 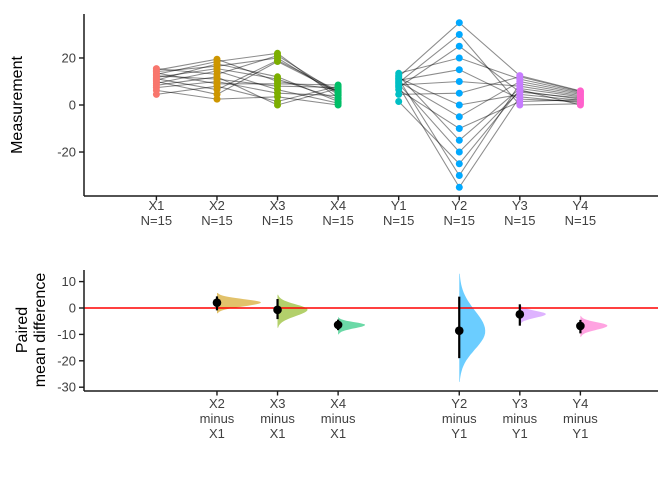 I want to click on group-label-Y2: Y2, so click(x=459, y=205).